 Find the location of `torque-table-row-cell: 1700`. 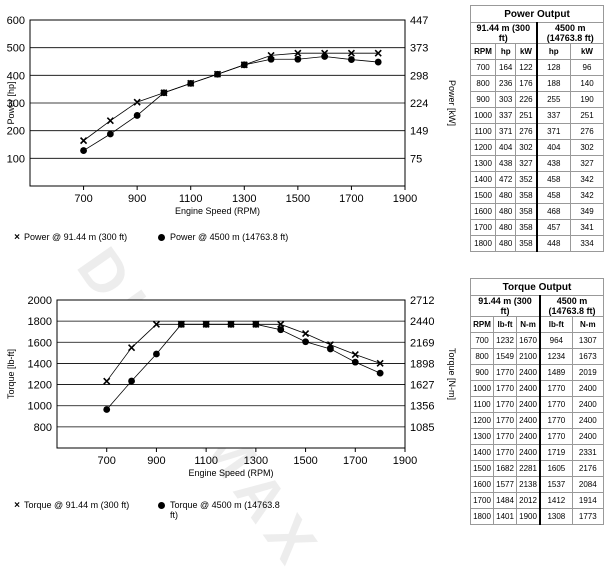

torque-table-row-cell: 1700 is located at coordinates (482, 500).